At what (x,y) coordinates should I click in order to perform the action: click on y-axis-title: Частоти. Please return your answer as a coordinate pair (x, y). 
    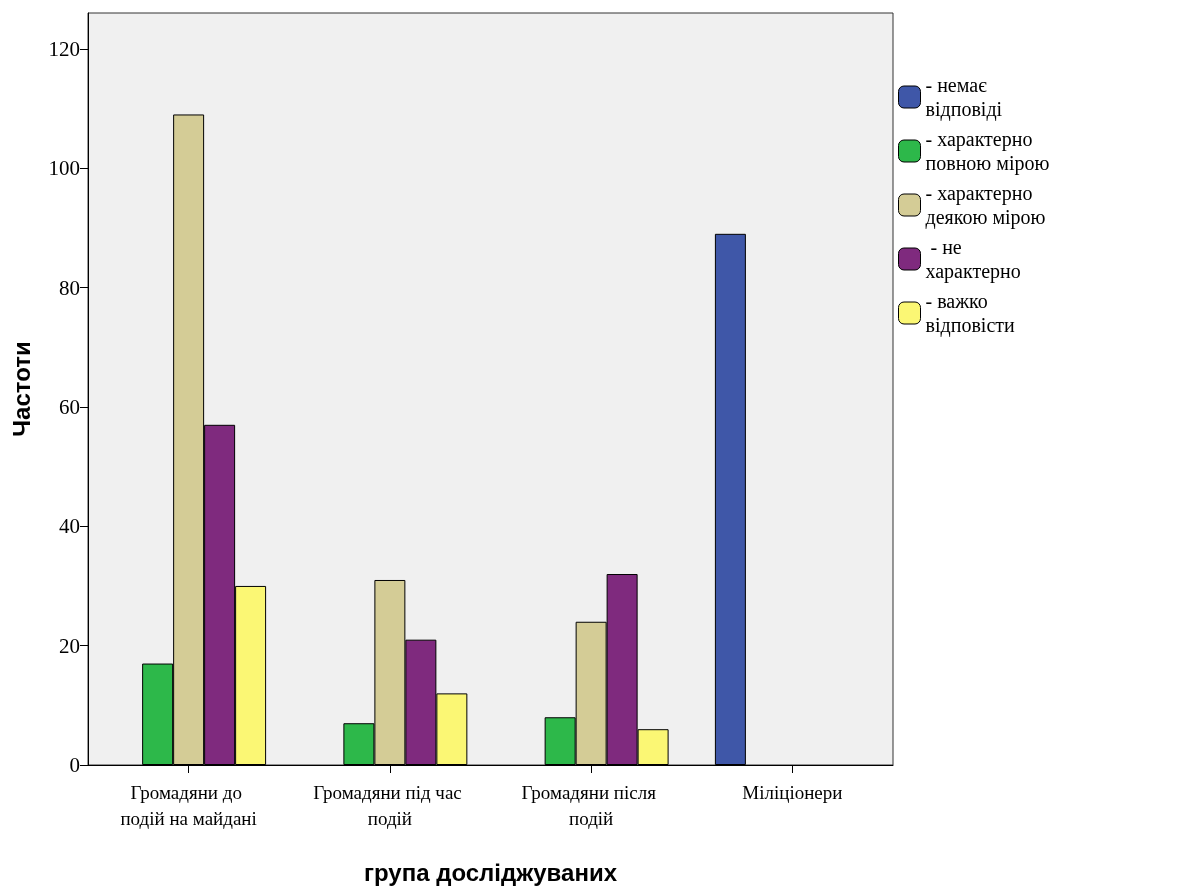
    Looking at the image, I should click on (21, 389).